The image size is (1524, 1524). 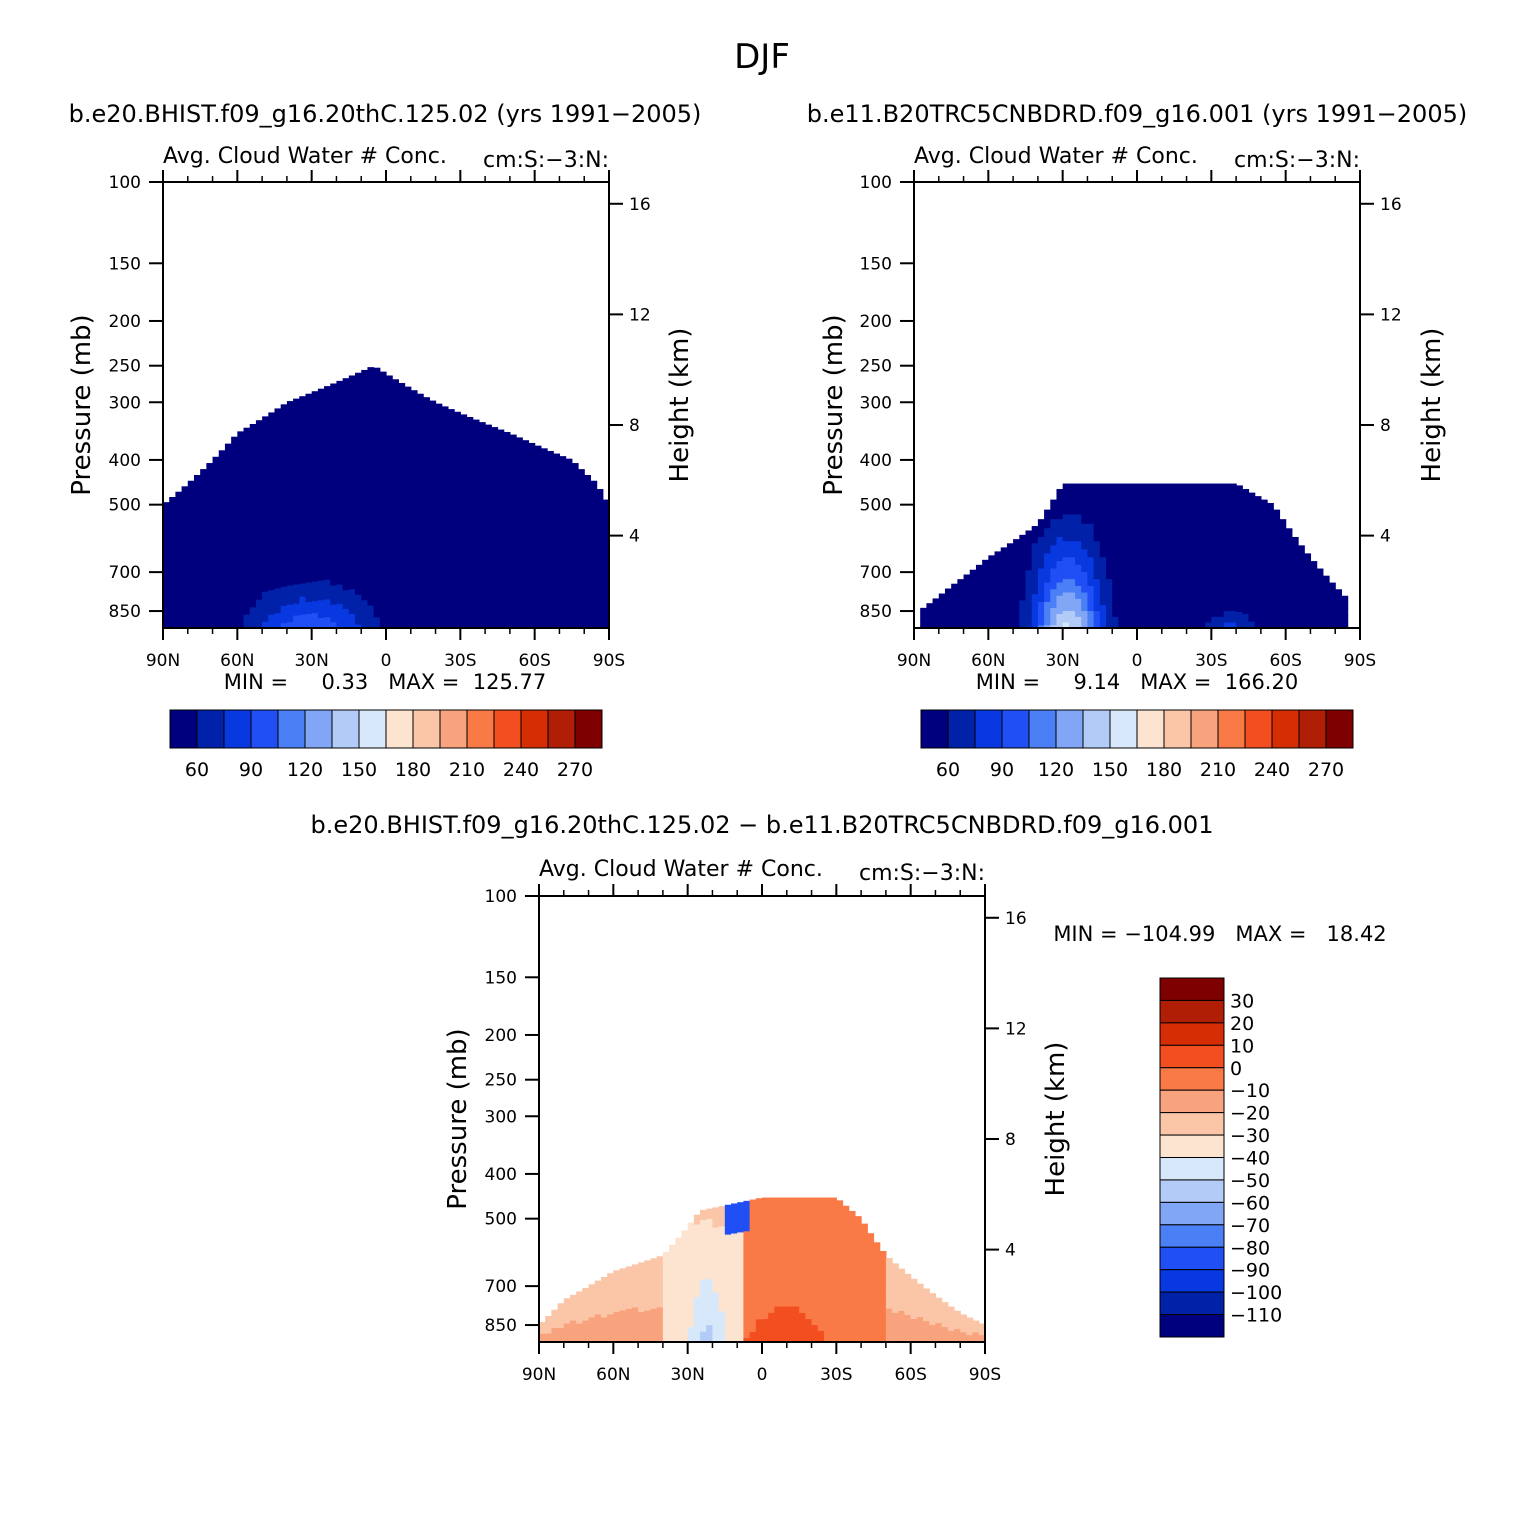 I want to click on colorbar-label: 120, so click(x=1056, y=770).